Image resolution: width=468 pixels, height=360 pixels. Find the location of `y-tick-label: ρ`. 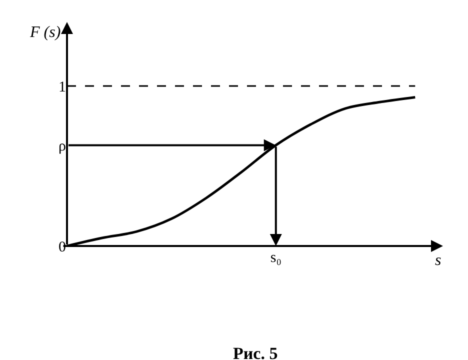

y-tick-label: ρ is located at coordinates (62, 146).